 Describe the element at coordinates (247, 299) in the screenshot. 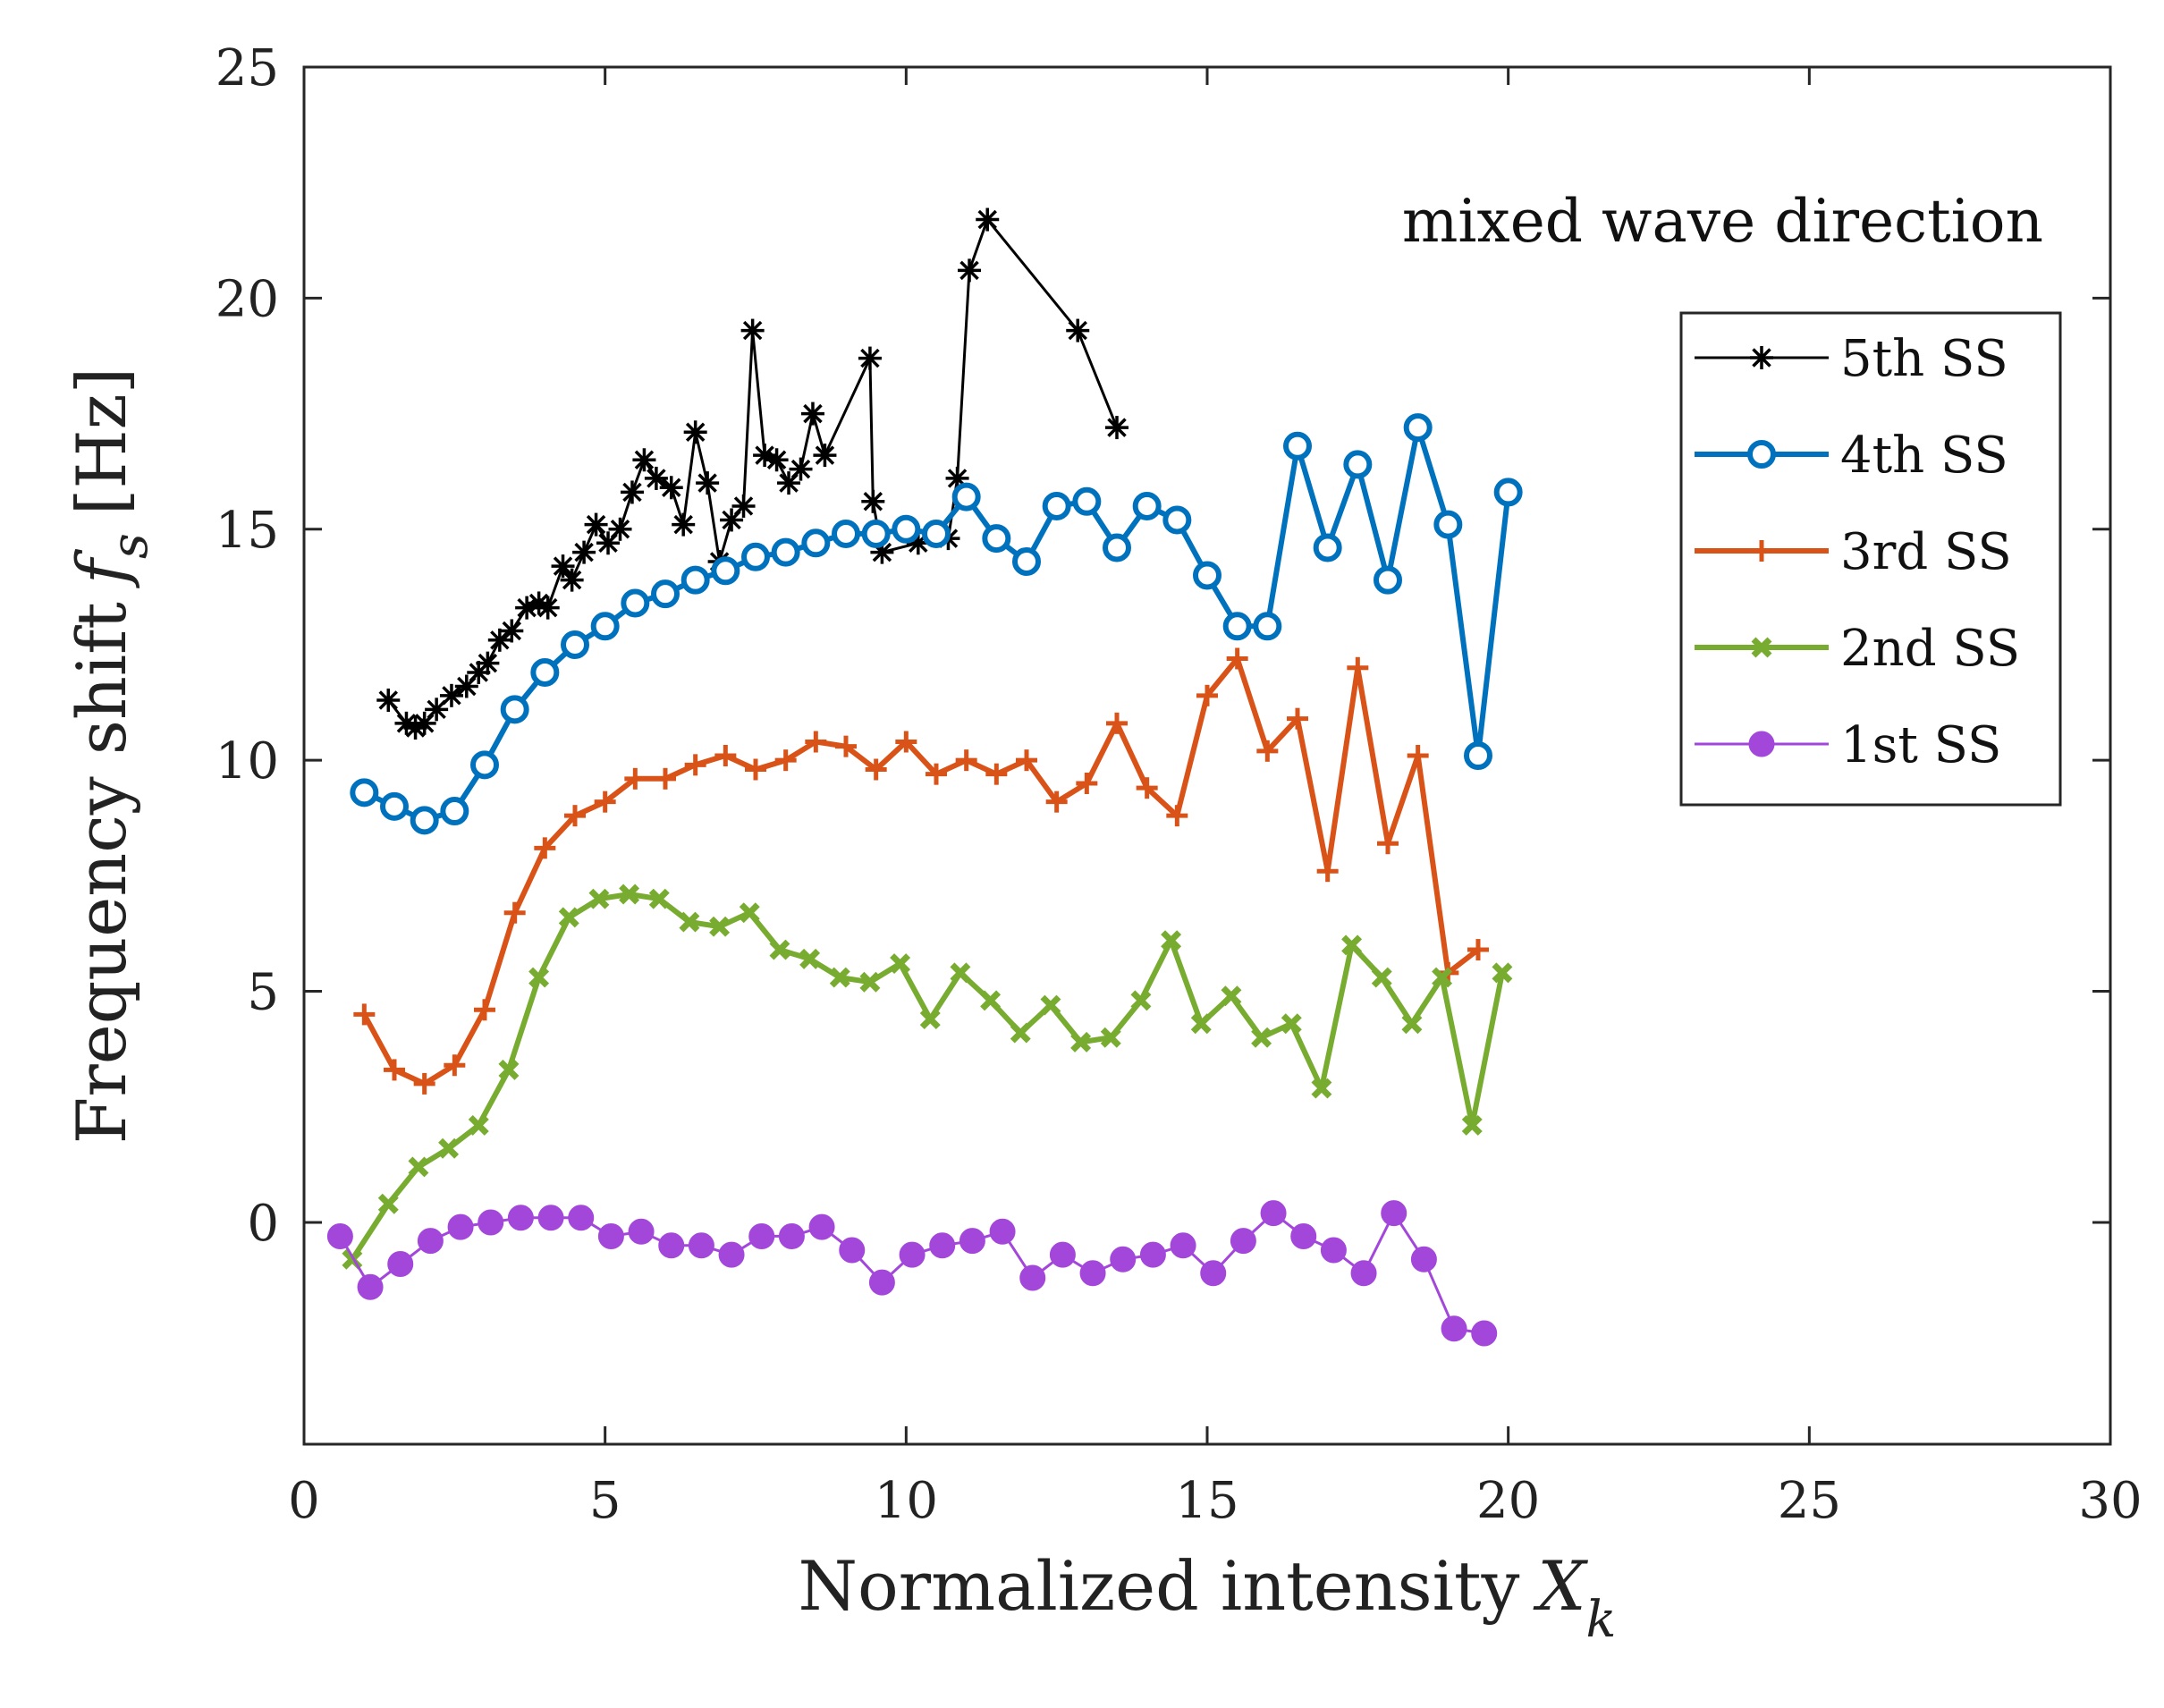

I see `y-tick-label: 20` at that location.